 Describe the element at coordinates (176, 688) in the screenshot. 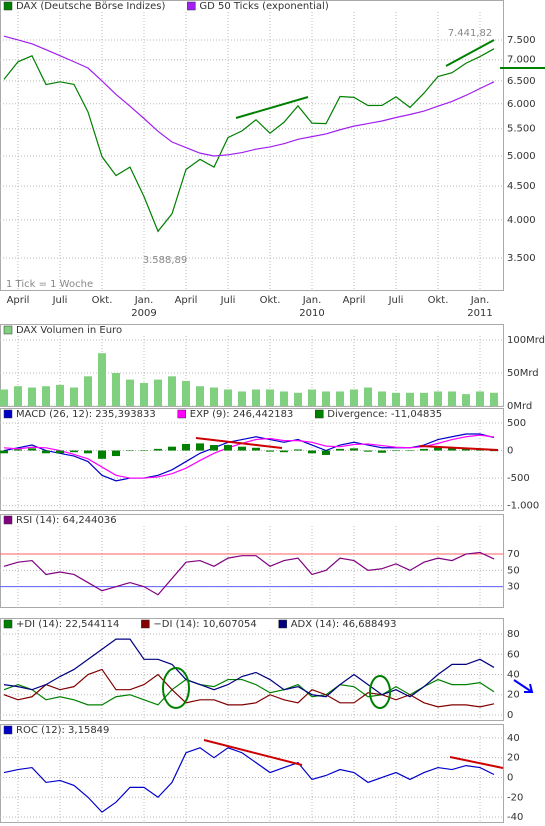

I see `highlight-circle` at that location.